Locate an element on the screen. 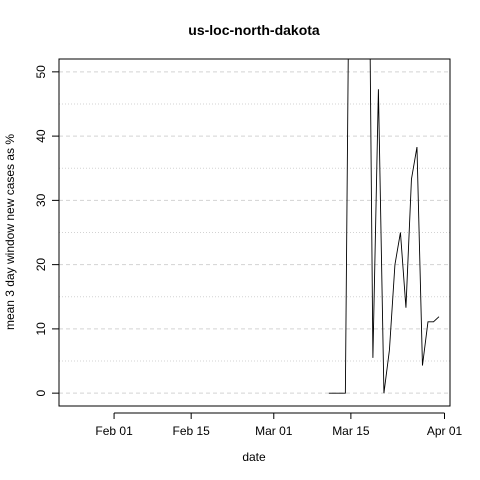 This screenshot has width=480, height=480. x-tick-label: Apr 01 is located at coordinates (445, 431).